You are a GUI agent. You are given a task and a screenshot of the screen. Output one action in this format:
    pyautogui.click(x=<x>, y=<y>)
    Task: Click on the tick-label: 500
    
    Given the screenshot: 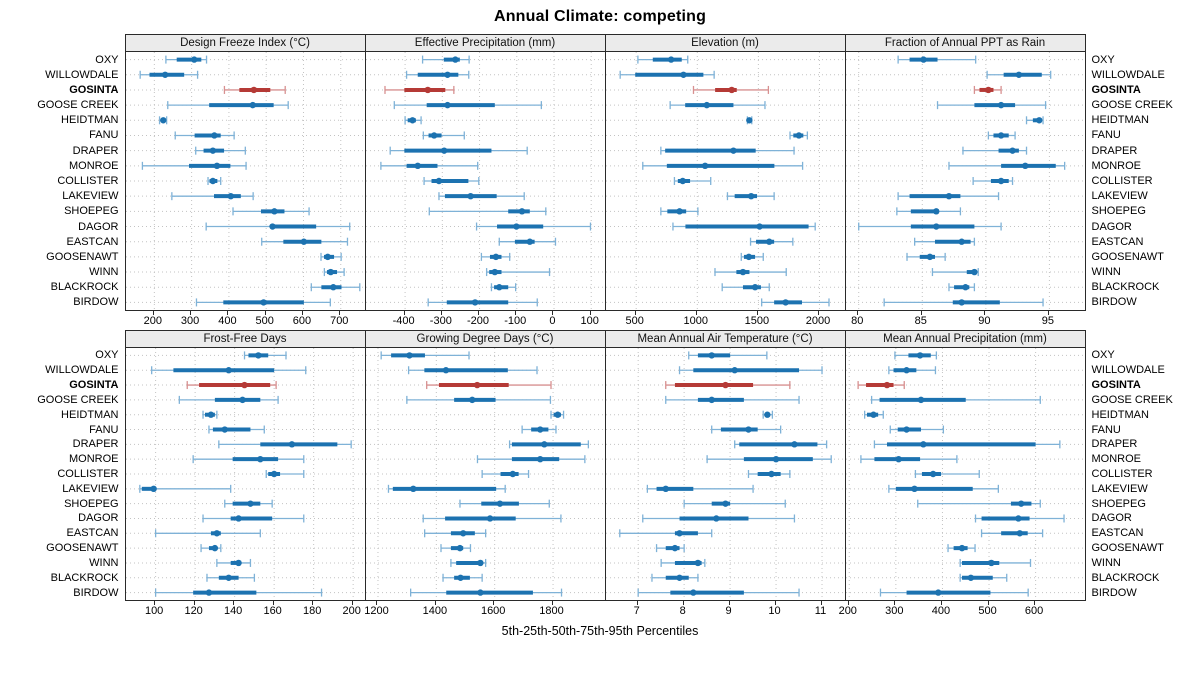 What is the action you would take?
    pyautogui.click(x=264, y=321)
    